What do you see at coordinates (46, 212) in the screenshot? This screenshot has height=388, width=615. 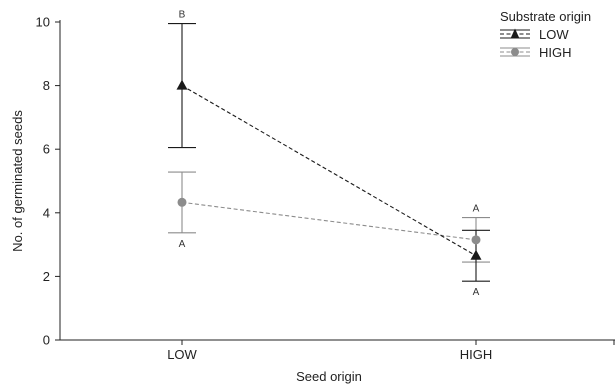 I see `y-tick-label: 4` at bounding box center [46, 212].